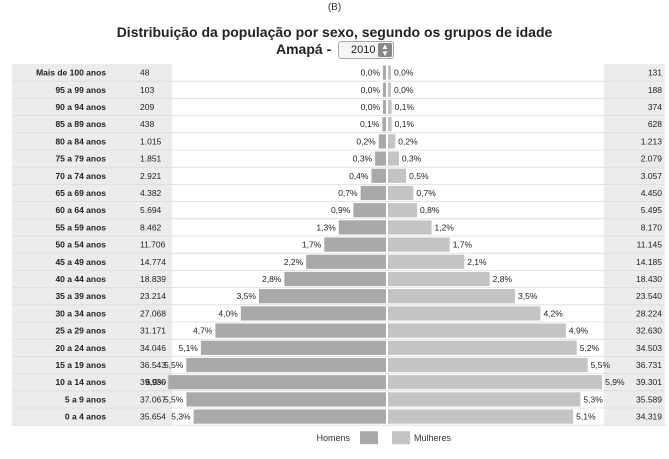 The width and height of the screenshot is (669, 459). Describe the element at coordinates (153, 417) in the screenshot. I see `men-count-label: 35.654` at that location.